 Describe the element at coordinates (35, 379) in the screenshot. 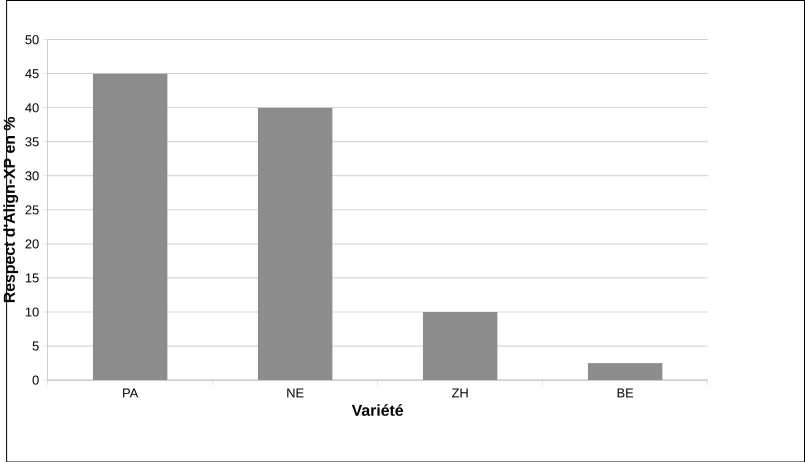

I see `y-tick-label: 0` at that location.